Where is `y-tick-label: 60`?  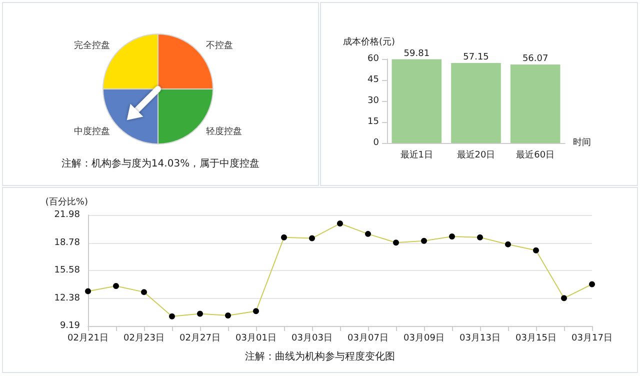
y-tick-label: 60 is located at coordinates (374, 59).